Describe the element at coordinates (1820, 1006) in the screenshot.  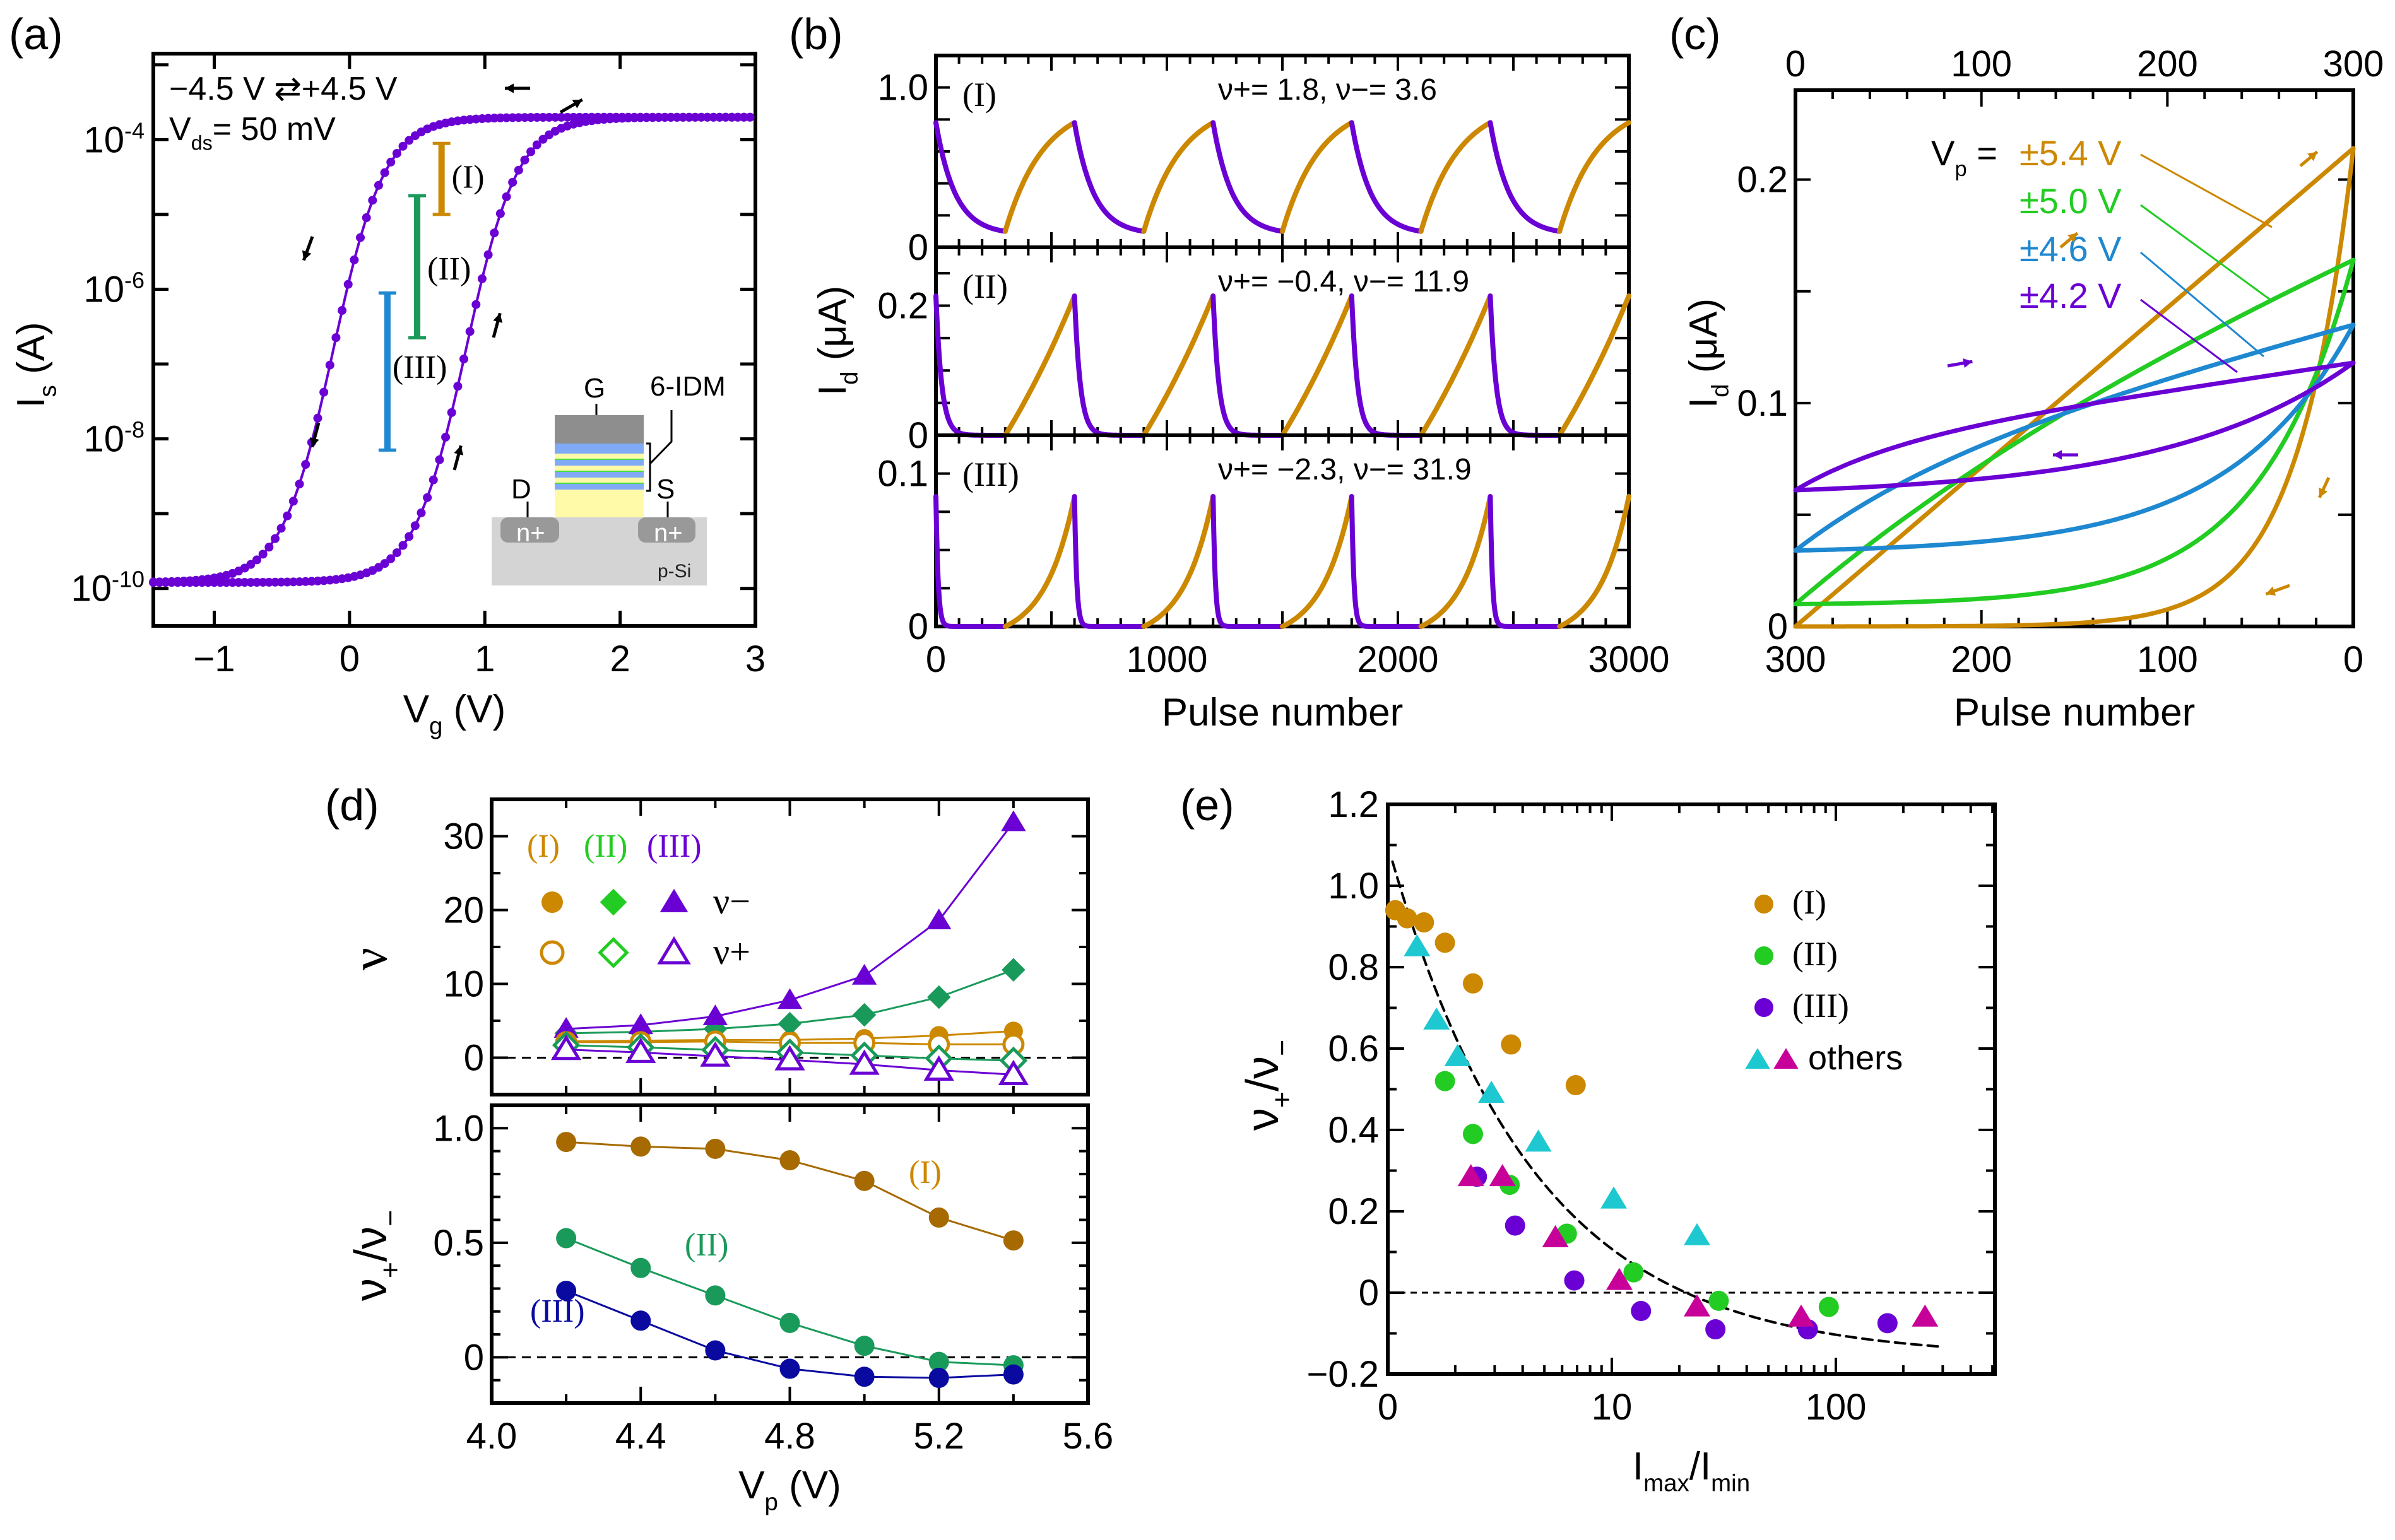
I see `legend-label-e-2: (III)` at that location.